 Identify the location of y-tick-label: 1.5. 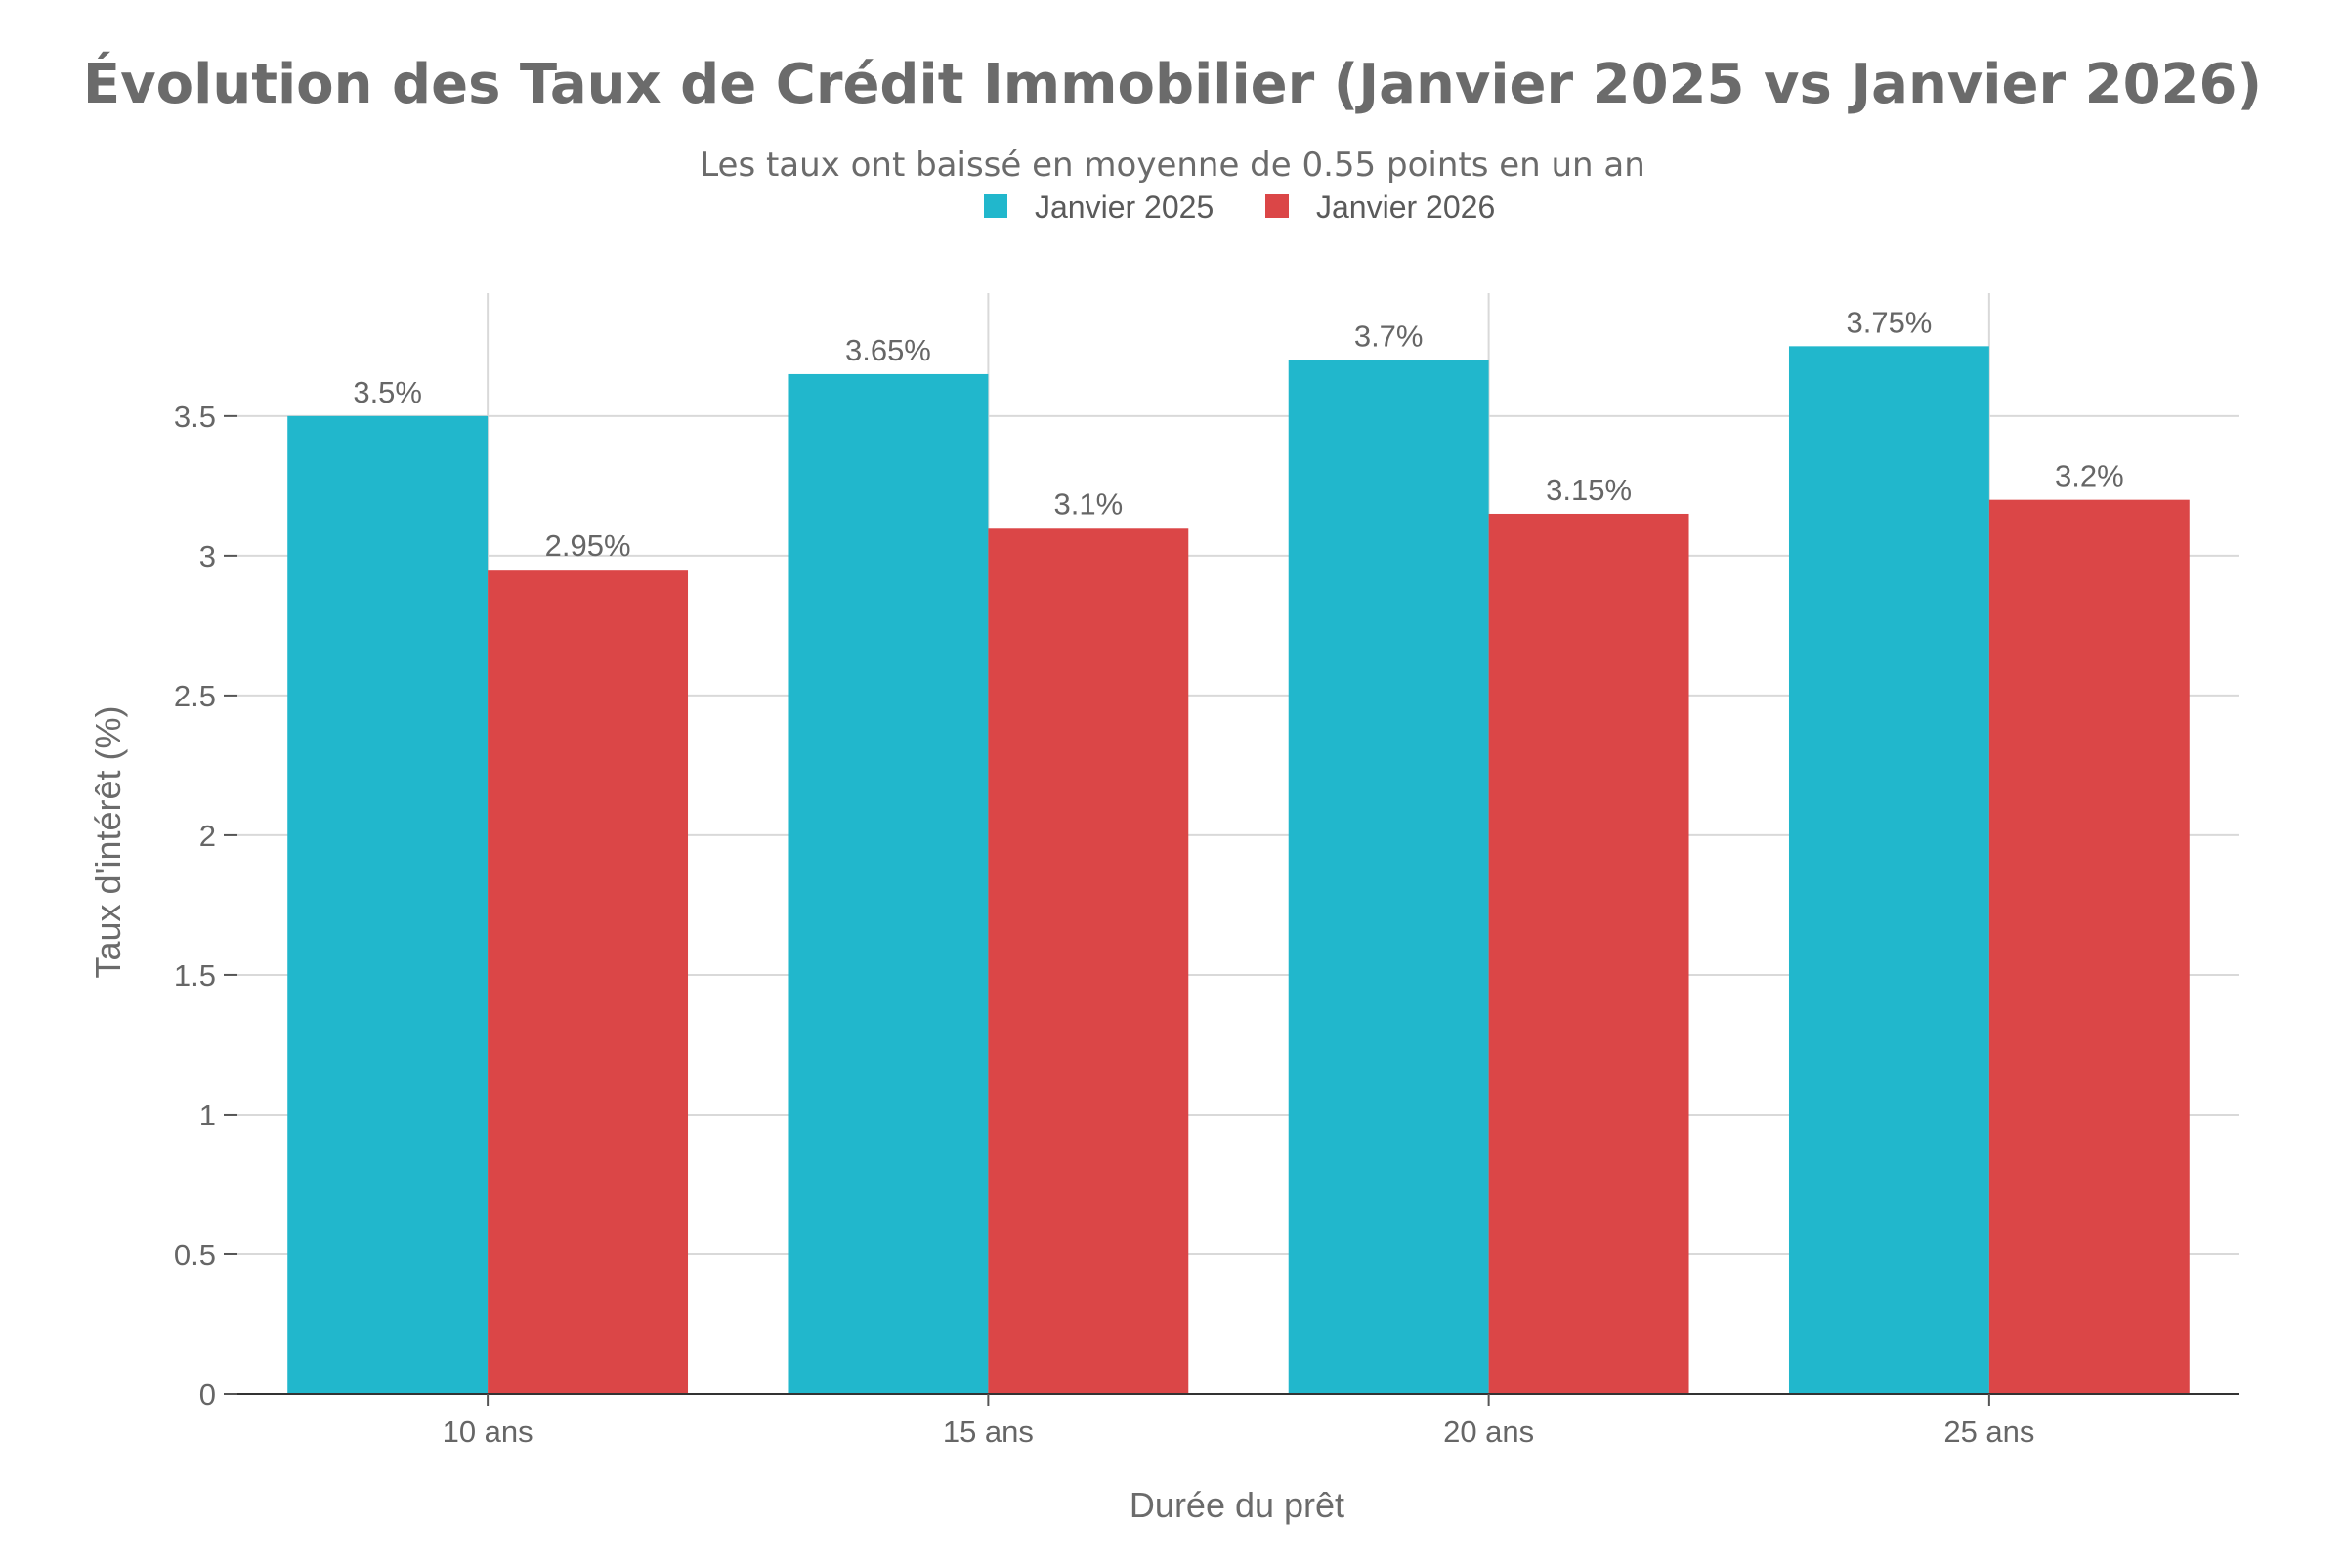
(195, 975).